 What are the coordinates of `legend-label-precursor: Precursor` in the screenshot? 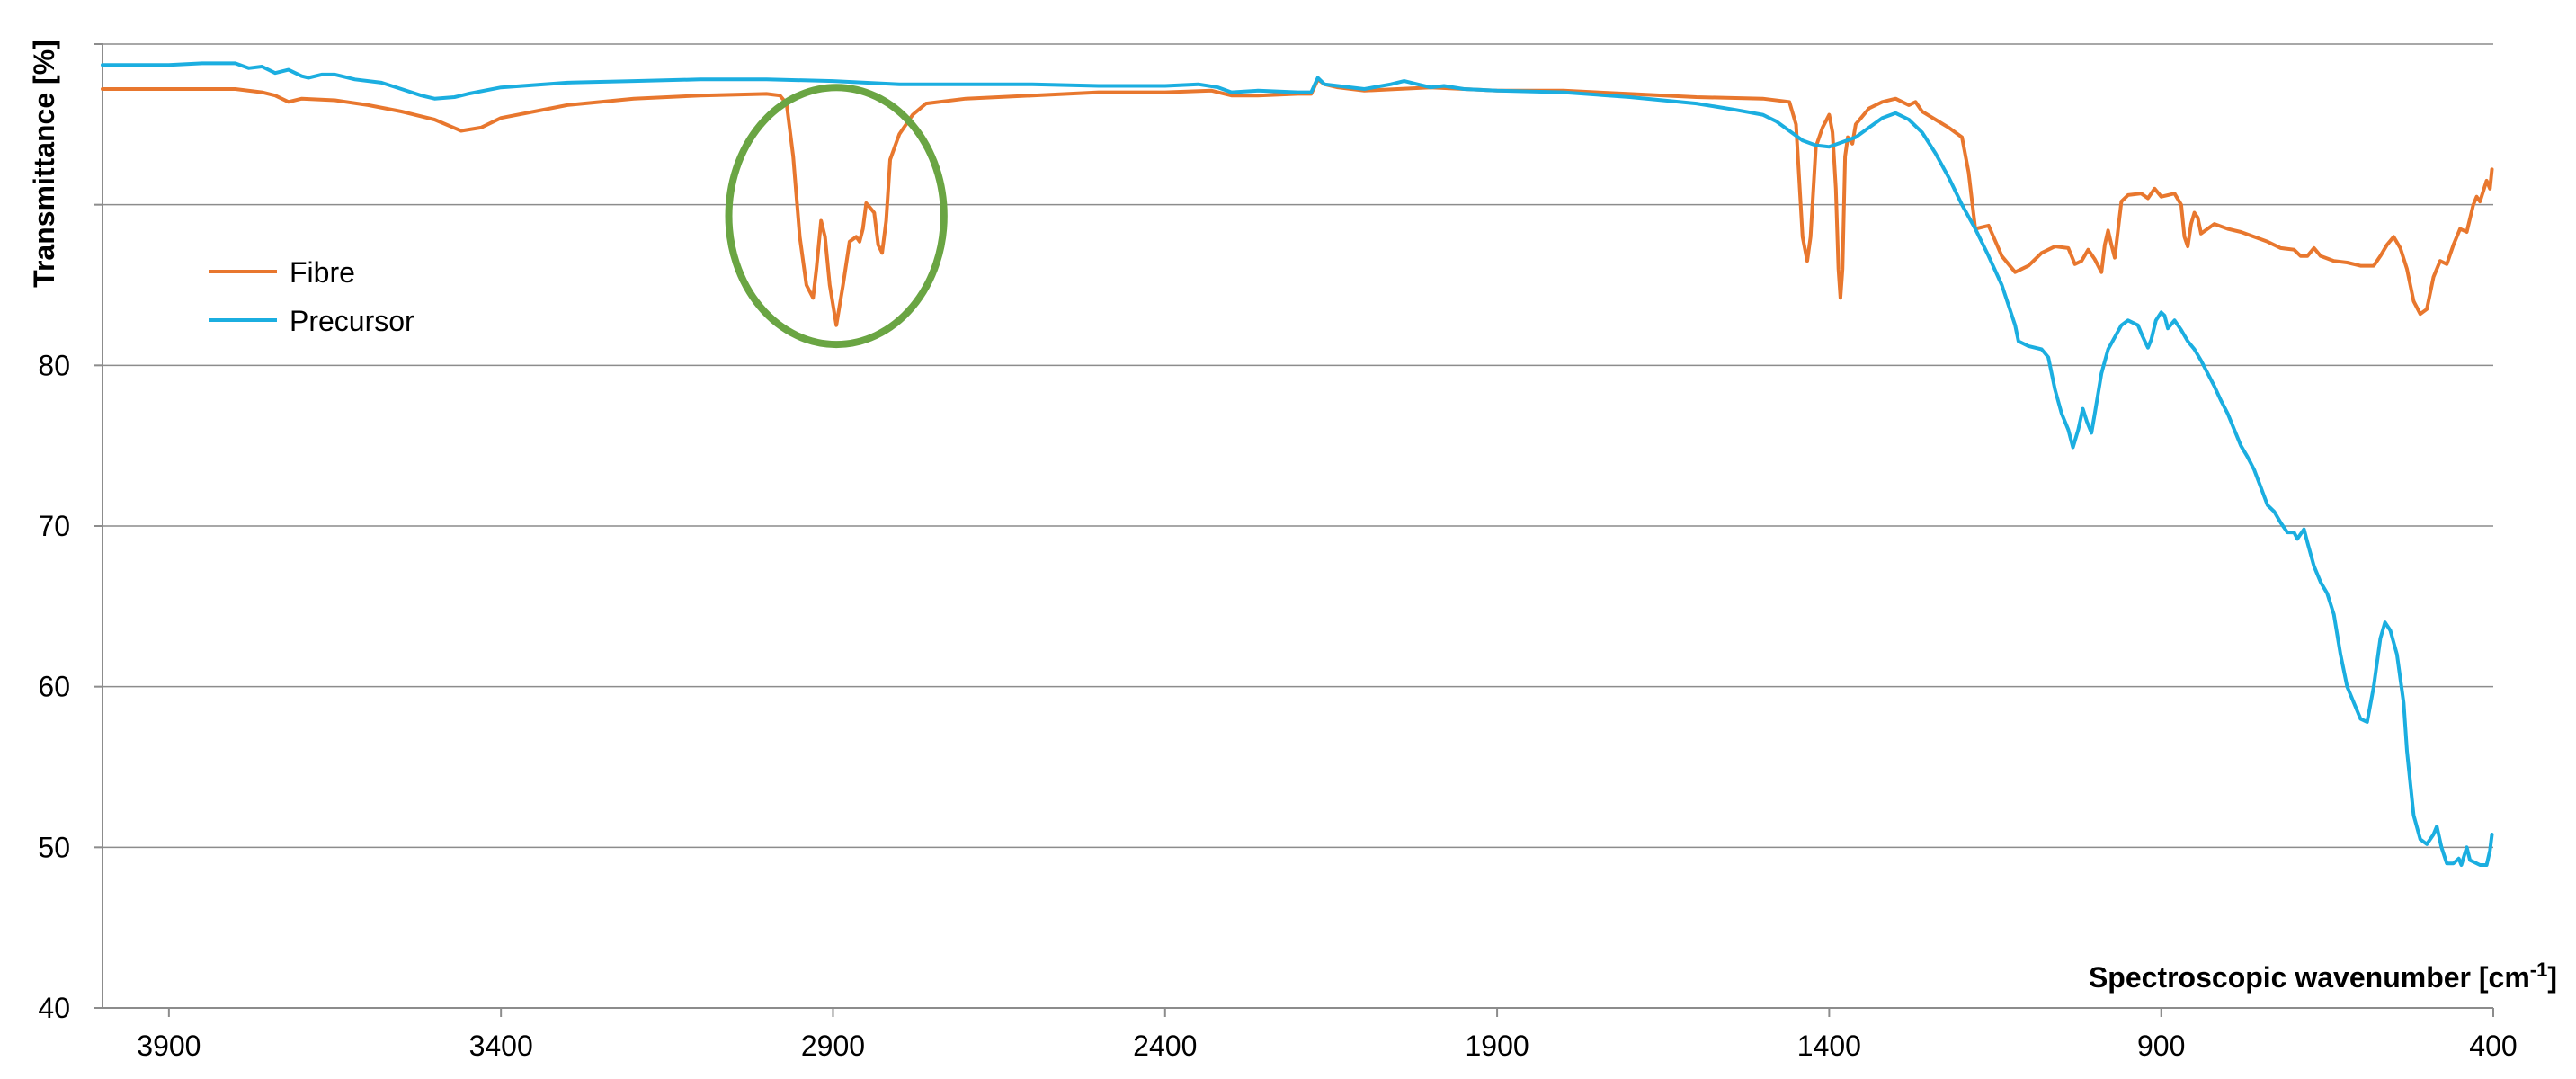 It's located at (352, 321).